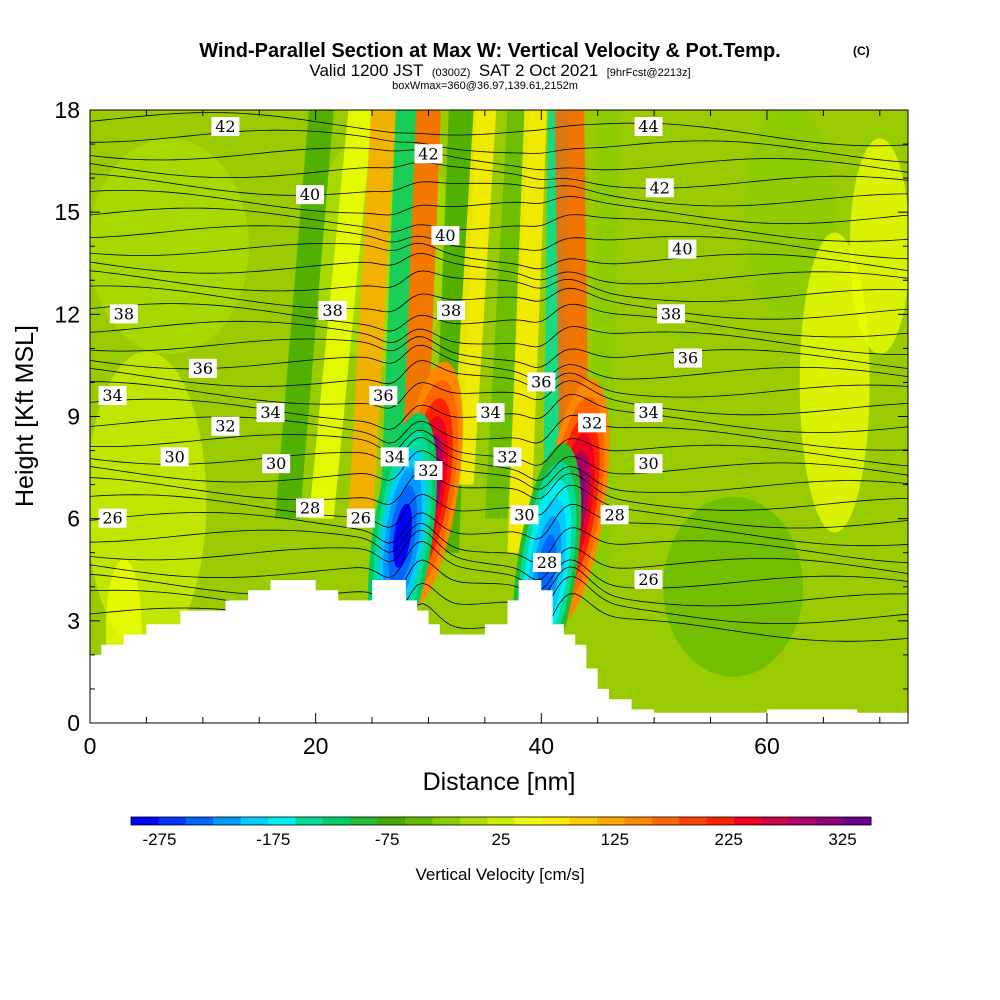 Image resolution: width=1000 pixels, height=1000 pixels. I want to click on y-tick-label: 6, so click(73, 519).